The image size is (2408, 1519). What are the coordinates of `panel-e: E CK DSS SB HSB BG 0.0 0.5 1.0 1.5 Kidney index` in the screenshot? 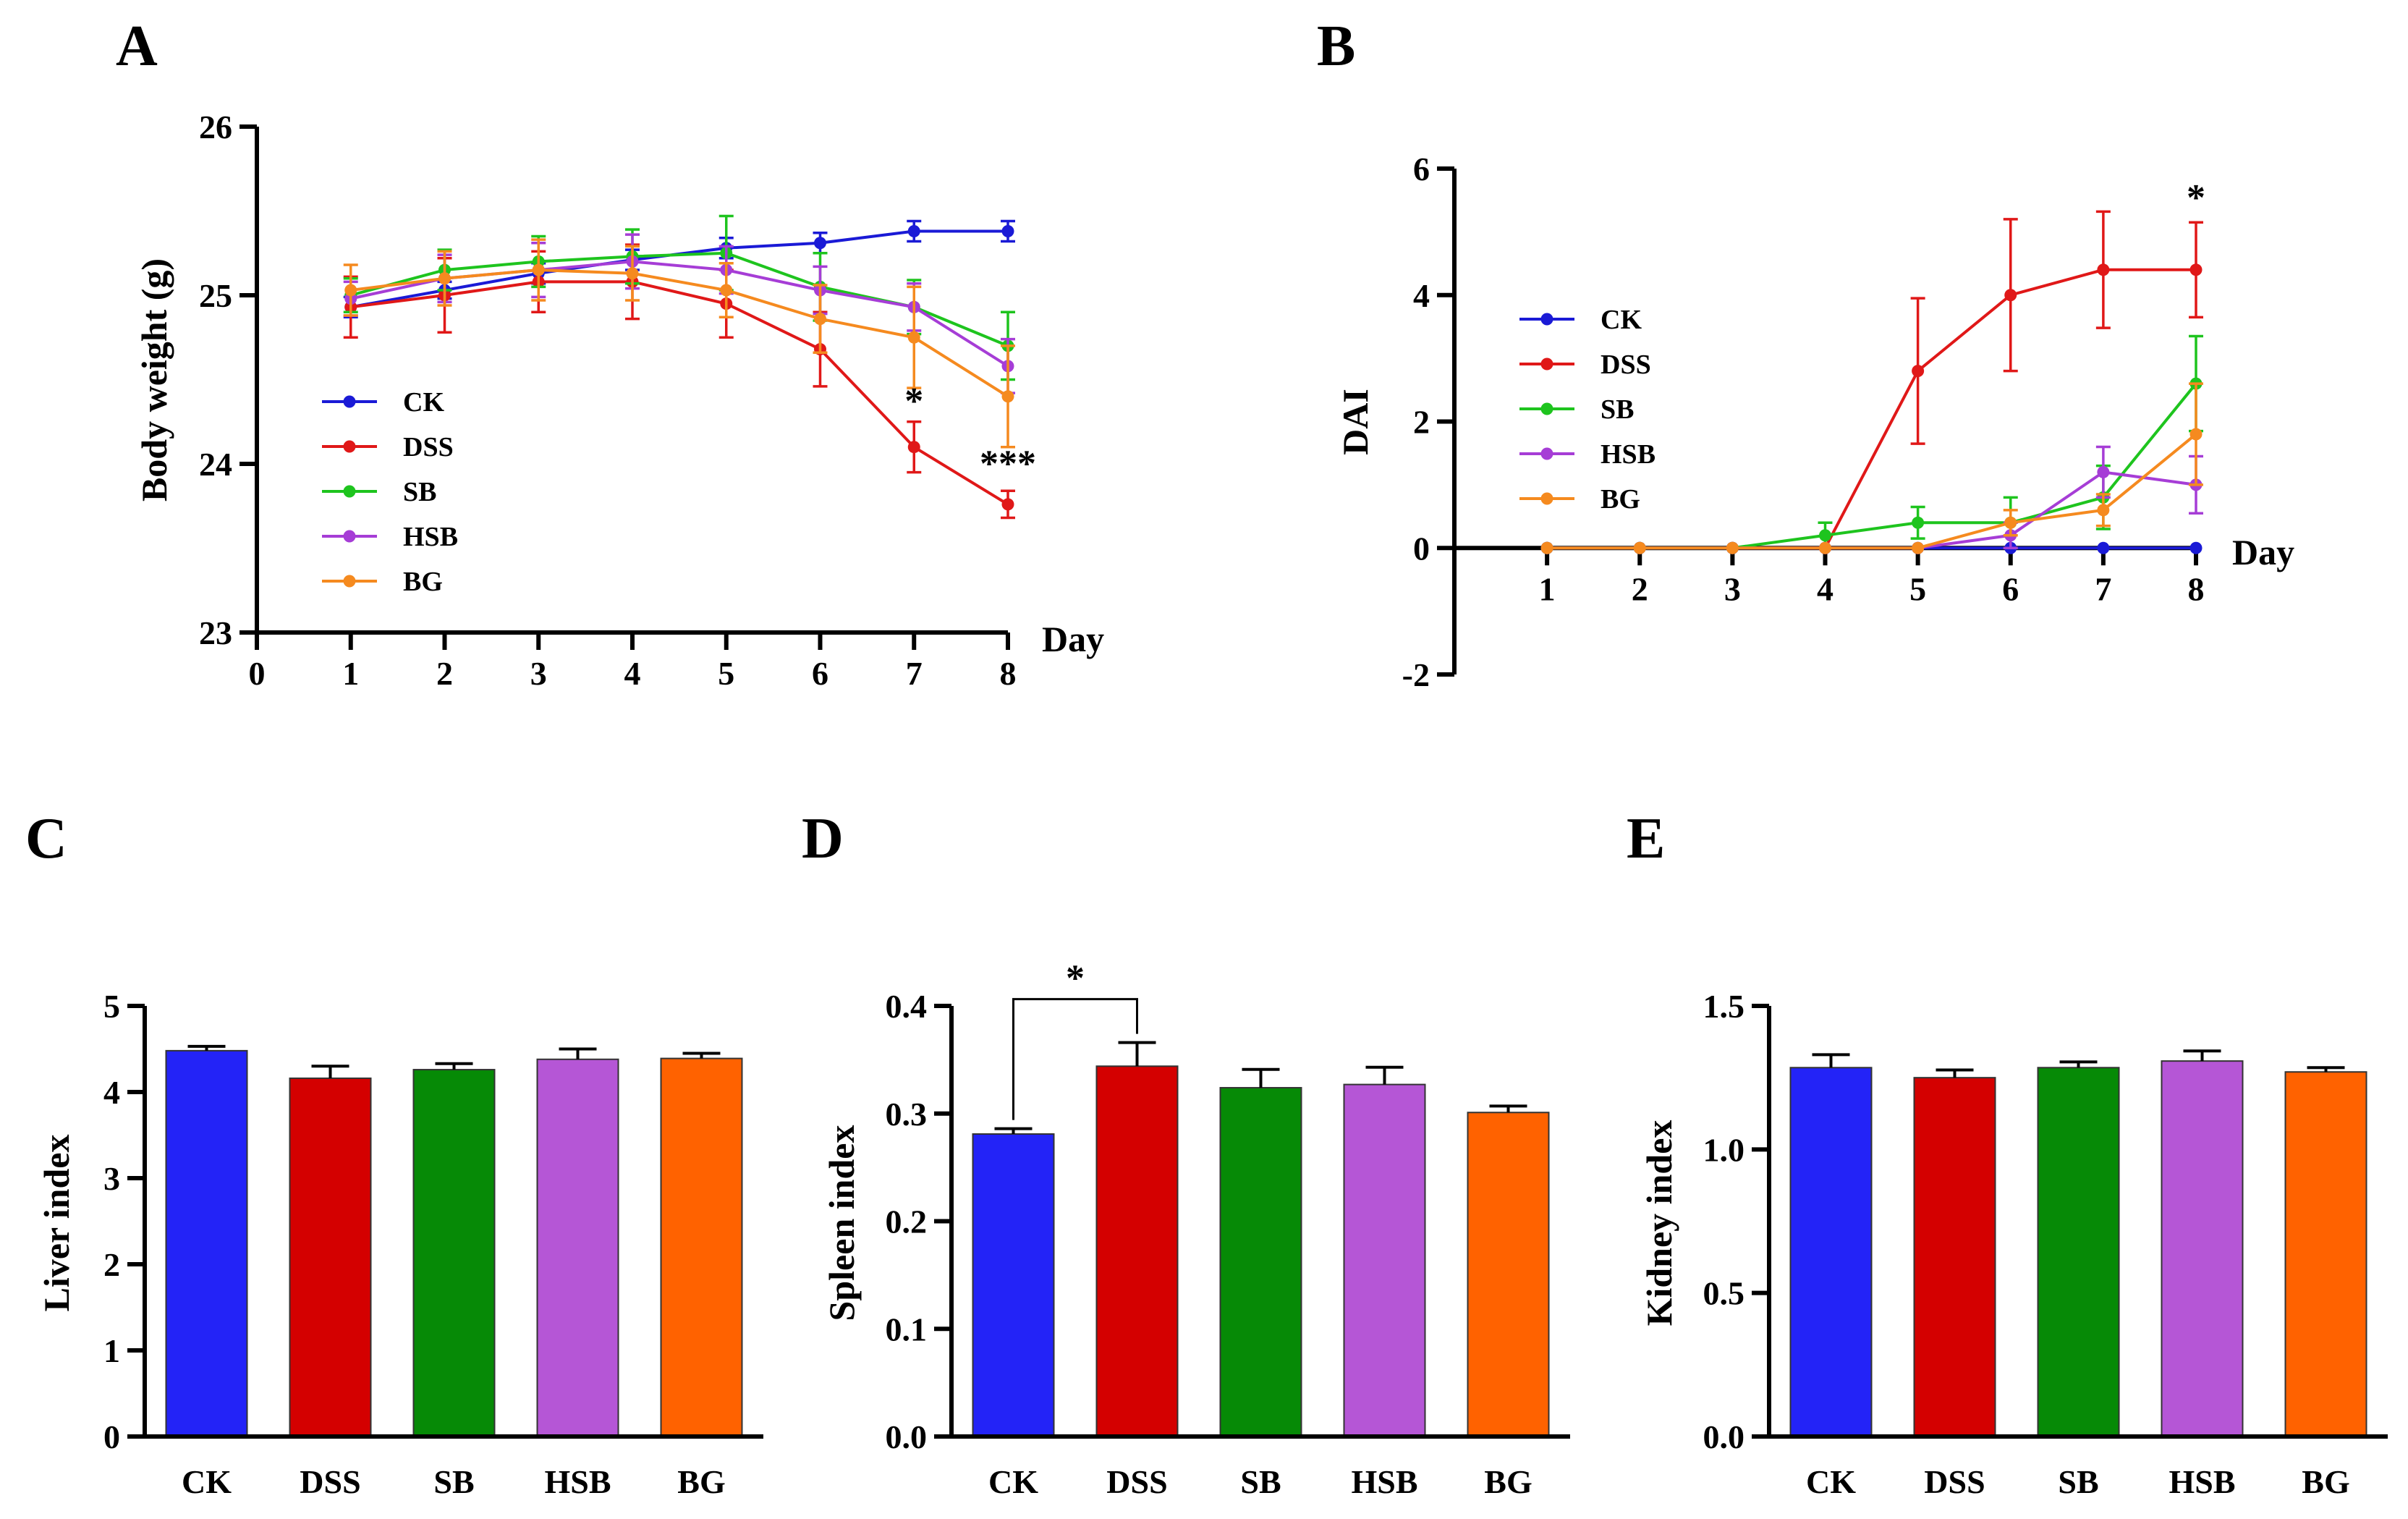 It's located at (2007, 1153).